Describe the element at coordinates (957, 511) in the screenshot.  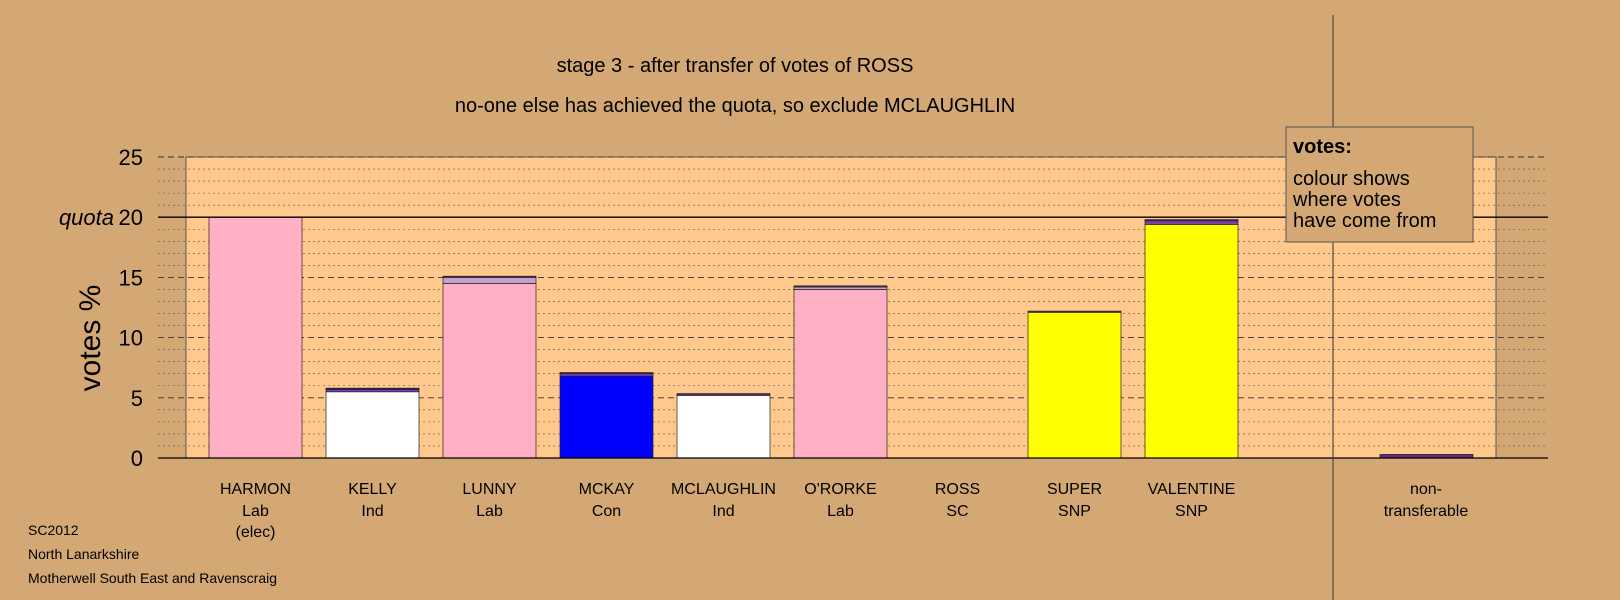
I see `candidate-party-label: SC` at that location.